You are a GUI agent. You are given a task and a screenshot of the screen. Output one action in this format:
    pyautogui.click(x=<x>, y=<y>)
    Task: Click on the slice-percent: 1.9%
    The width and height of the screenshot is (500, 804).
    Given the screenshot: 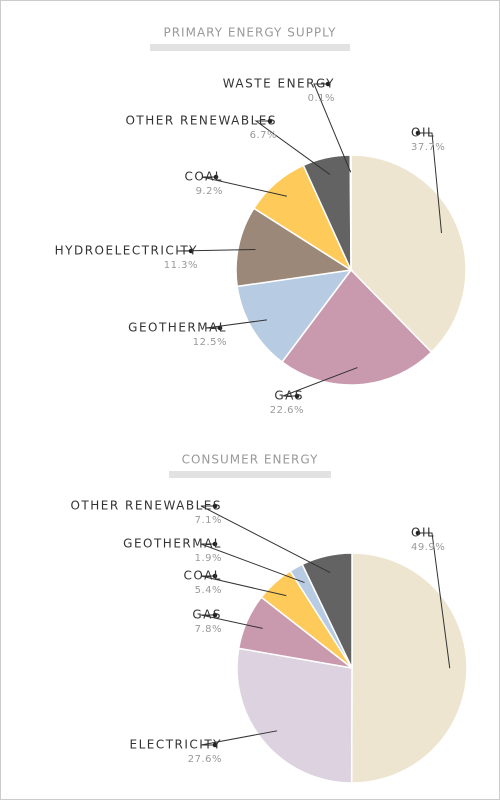 What is the action you would take?
    pyautogui.click(x=208, y=558)
    